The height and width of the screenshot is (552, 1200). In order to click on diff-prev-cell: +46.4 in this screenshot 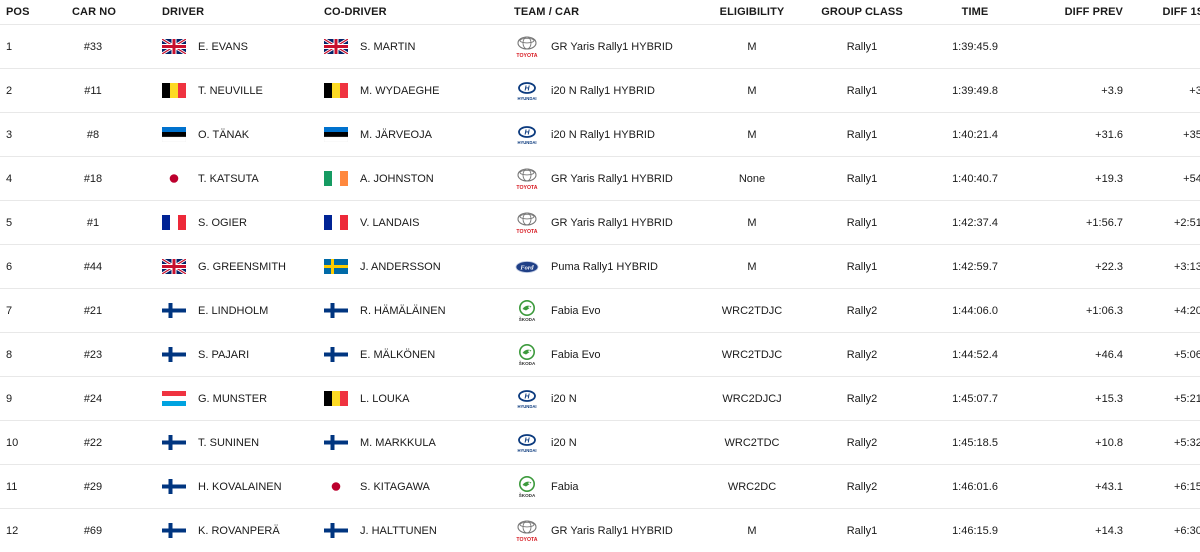, I will do `click(1072, 355)`.